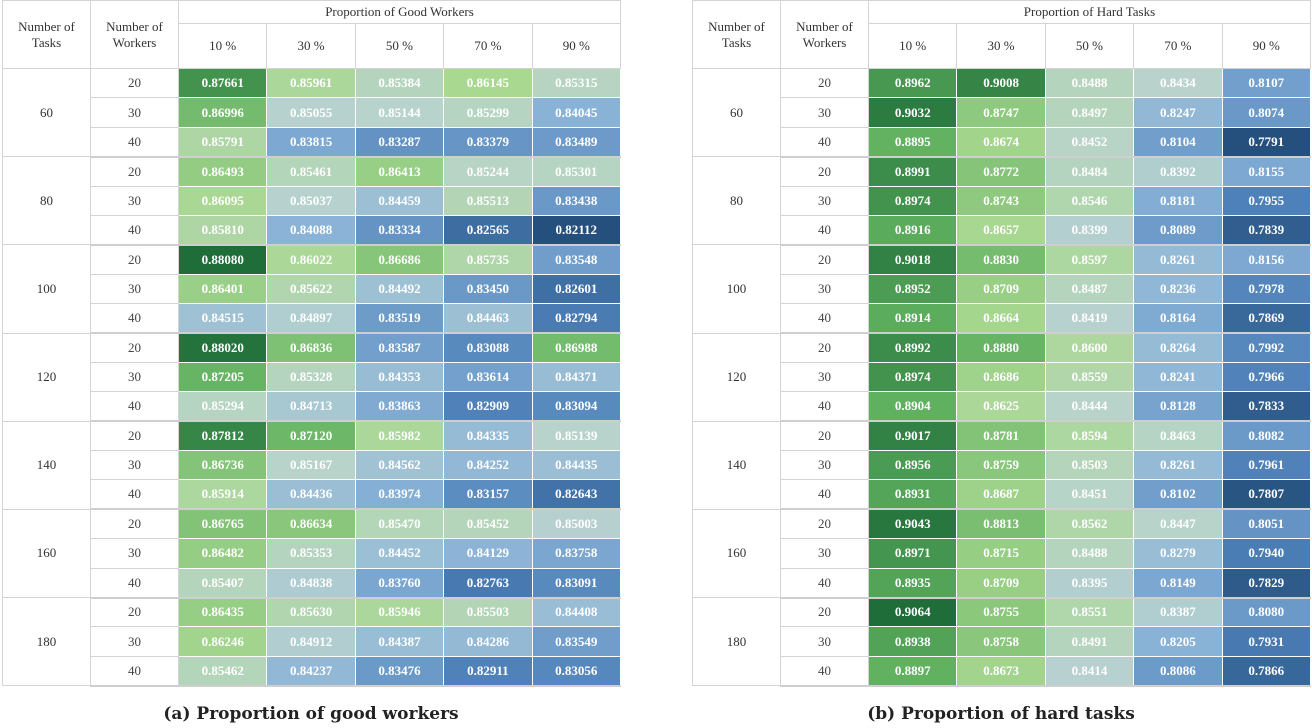 The image size is (1312, 728). I want to click on value-cell: 0.8236, so click(1178, 289).